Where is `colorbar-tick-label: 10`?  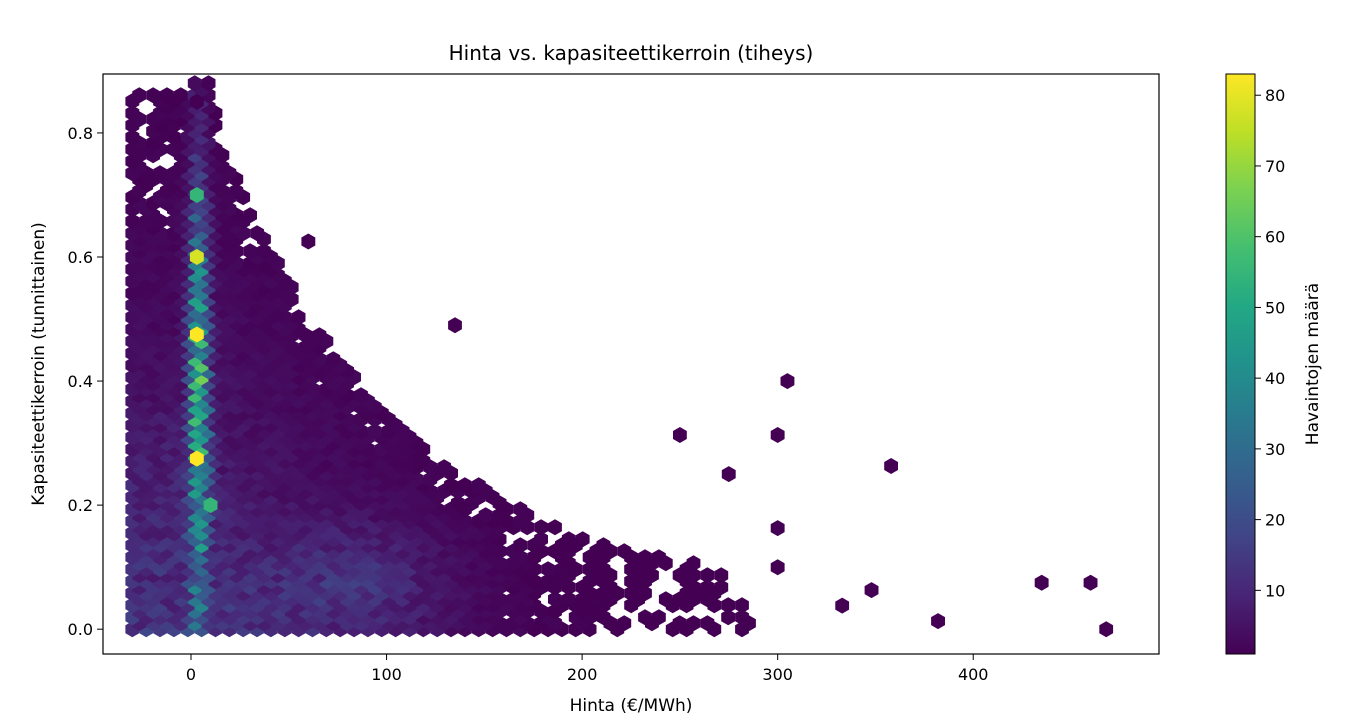
colorbar-tick-label: 10 is located at coordinates (1275, 590).